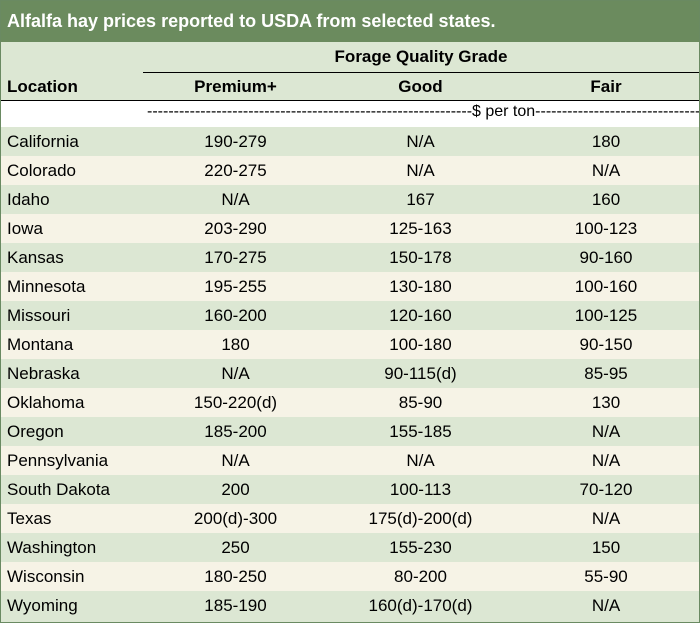  What do you see at coordinates (420, 489) in the screenshot?
I see `good-cell: 100-113` at bounding box center [420, 489].